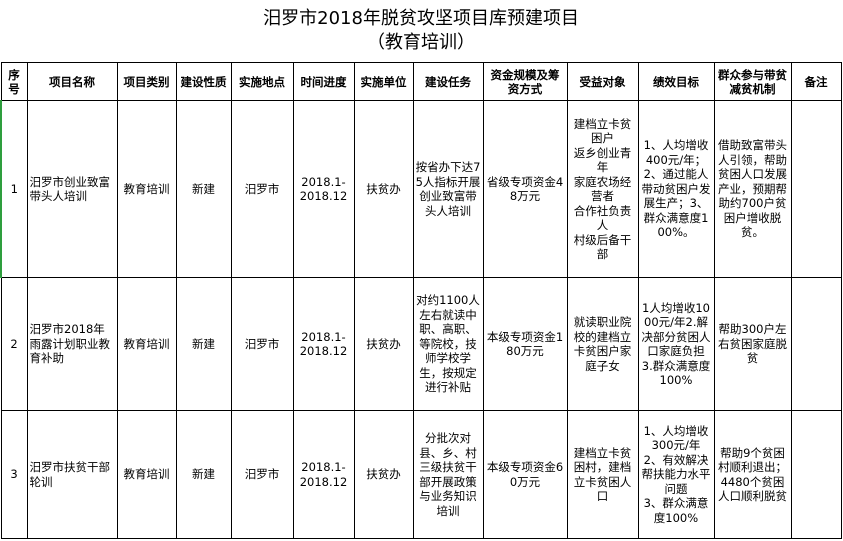 This screenshot has height=541, width=843. Describe the element at coordinates (676, 344) in the screenshot. I see `table-cell: 1人均增收1000元/年2.解决部分贫困人口家庭负担 3.群众满意度100%` at that location.